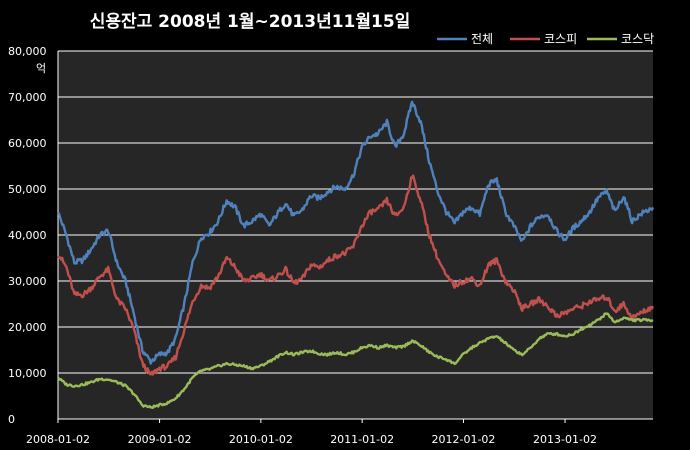  What do you see at coordinates (27, 143) in the screenshot?
I see `y-tick-label: 60,000` at bounding box center [27, 143].